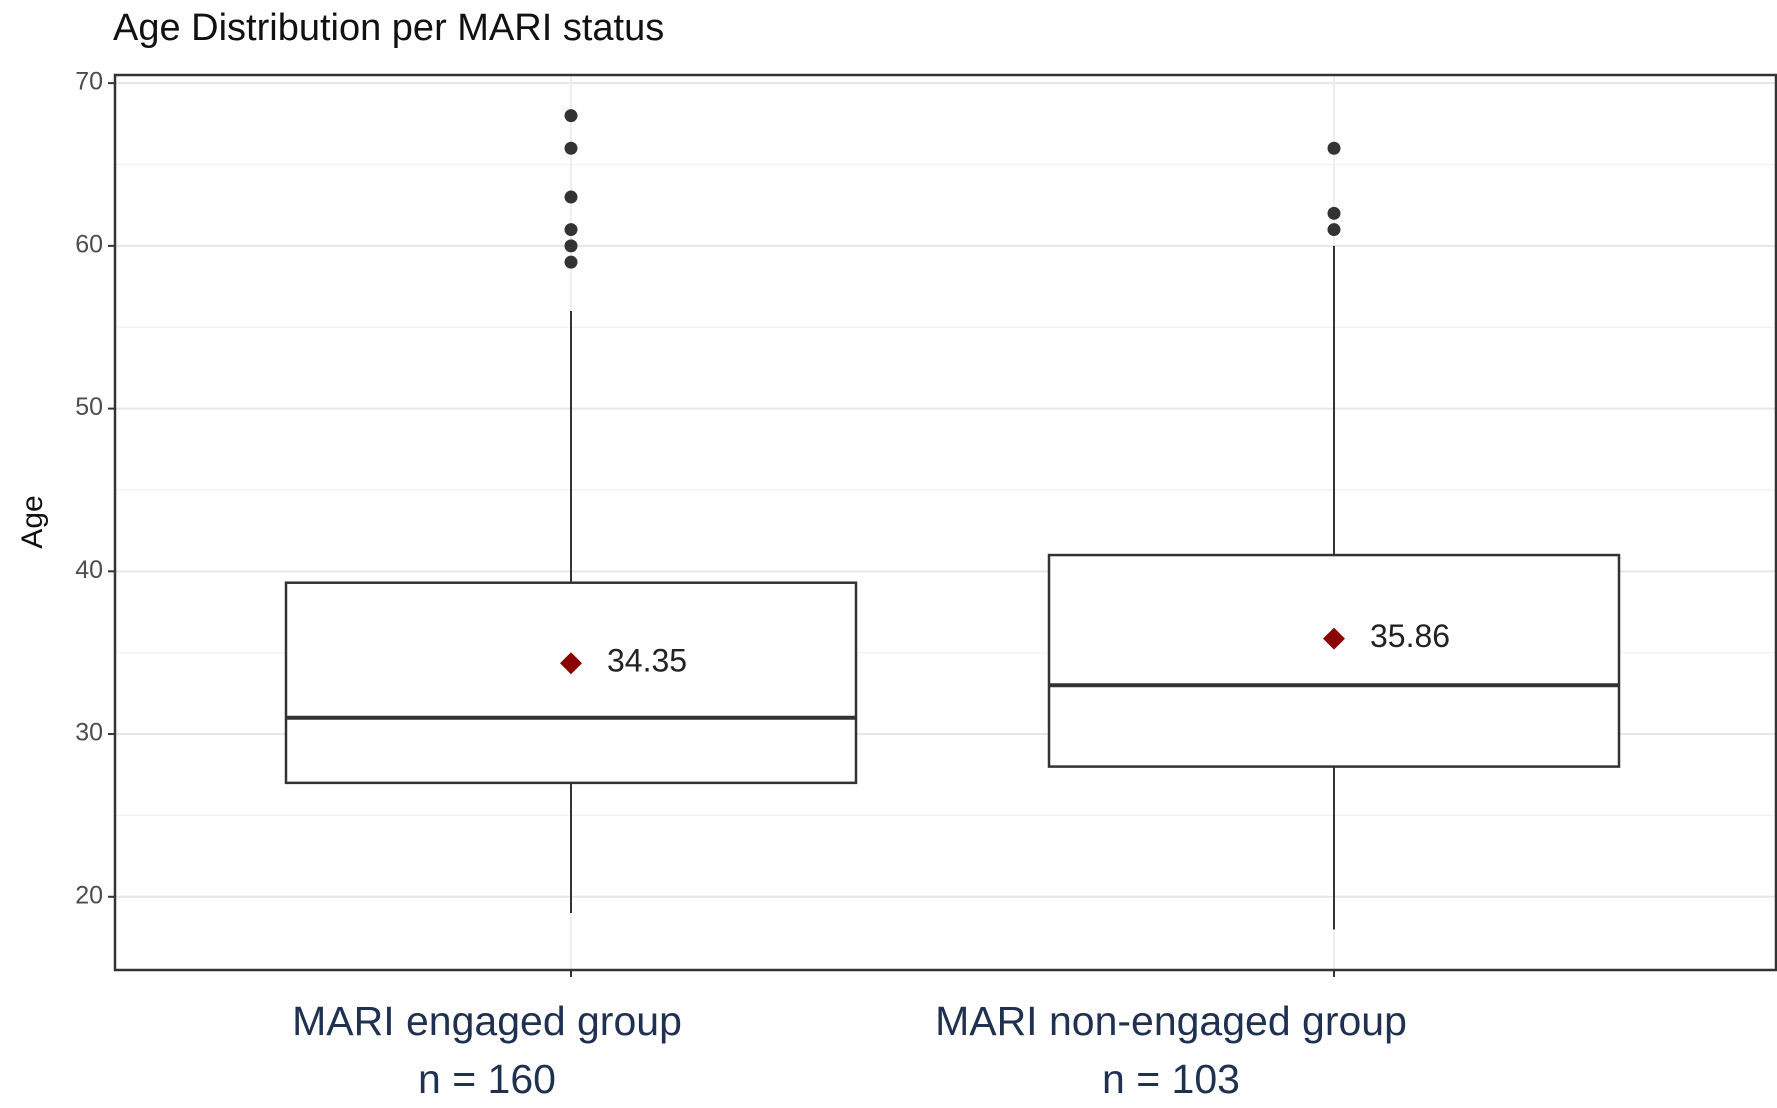 This screenshot has width=1777, height=1108. Describe the element at coordinates (89, 407) in the screenshot. I see `y-tick-label: 50` at that location.